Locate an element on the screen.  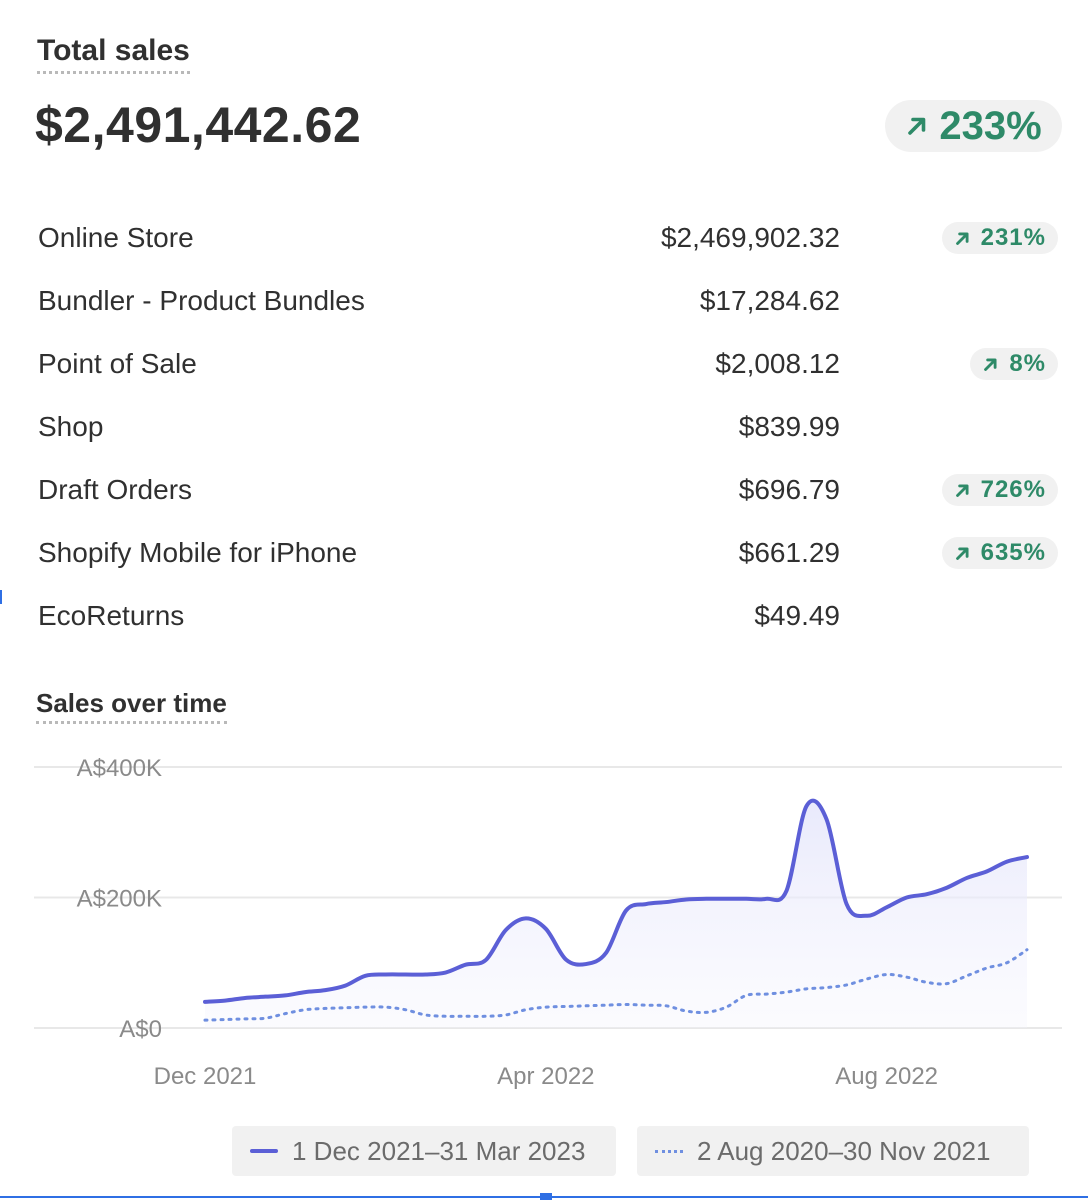
channel-name: Bundler - Product Bundles is located at coordinates (201, 300).